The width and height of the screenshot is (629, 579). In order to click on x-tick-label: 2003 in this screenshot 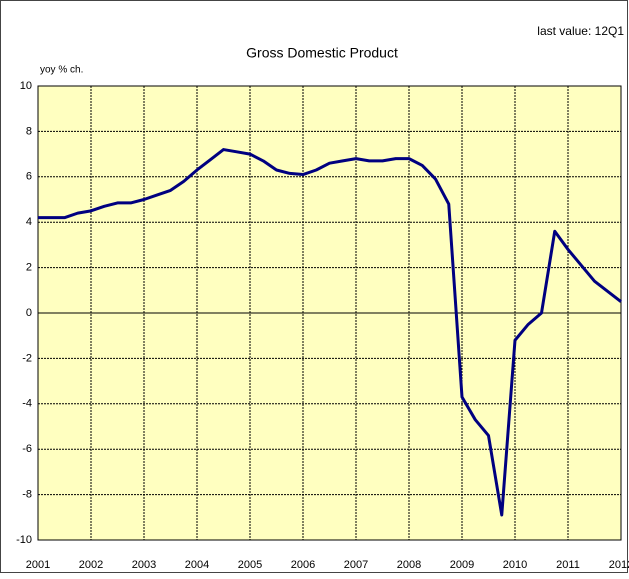, I will do `click(144, 565)`.